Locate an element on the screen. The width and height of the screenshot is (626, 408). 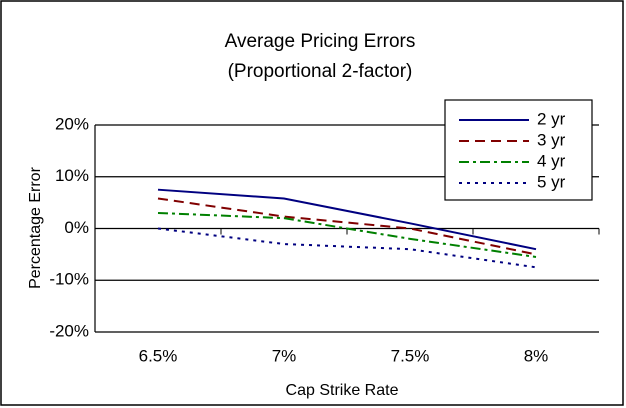
legend-box is located at coordinates (518, 150).